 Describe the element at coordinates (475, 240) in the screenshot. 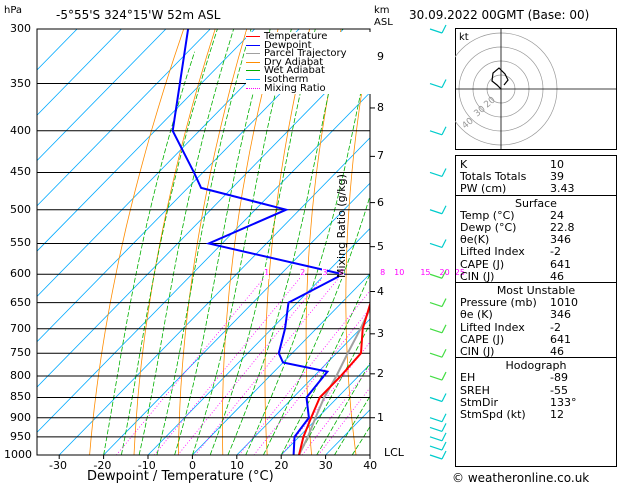

I see `stats-label: θe(K)` at that location.